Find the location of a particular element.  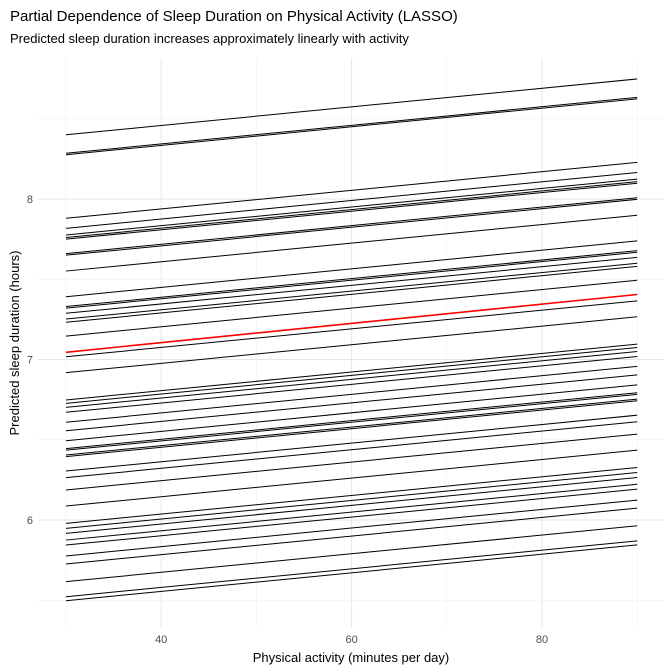

x-axis-label: Physical activity (minutes per day) is located at coordinates (351, 657).